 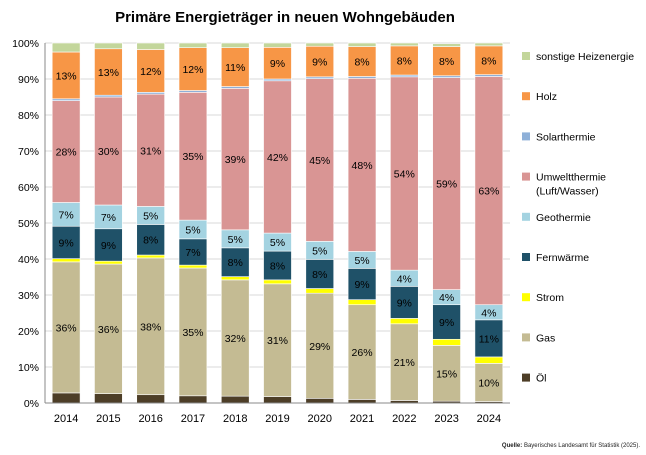 I want to click on data-label: 13%, so click(x=66, y=76).